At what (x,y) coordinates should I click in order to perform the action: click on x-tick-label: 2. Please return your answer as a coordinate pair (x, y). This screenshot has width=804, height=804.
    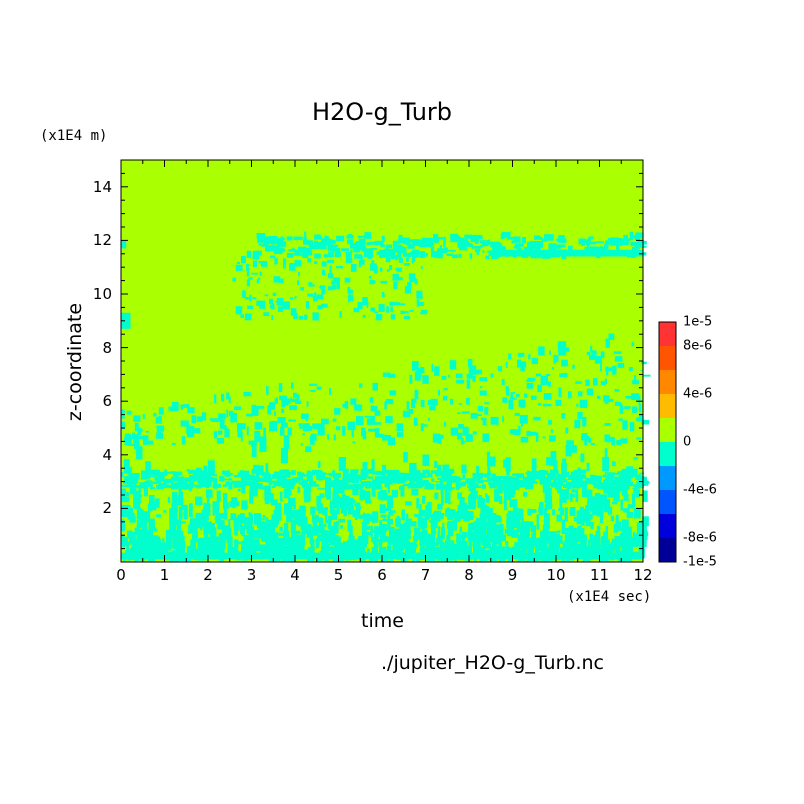
    Looking at the image, I should click on (208, 575).